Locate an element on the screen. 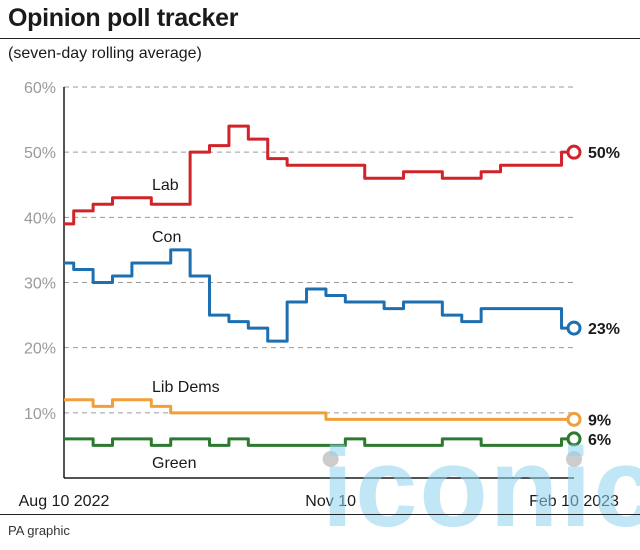  series-end-label: 9% is located at coordinates (599, 420).